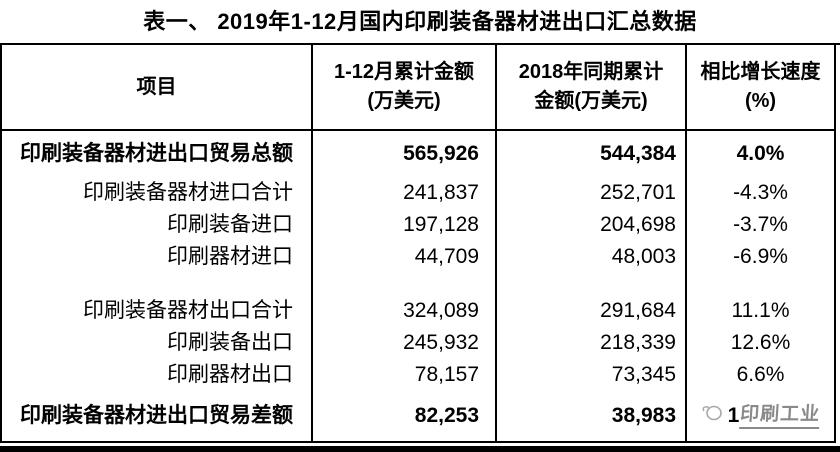  Describe the element at coordinates (760, 342) in the screenshot. I see `growth-cell: 12.6%` at that location.